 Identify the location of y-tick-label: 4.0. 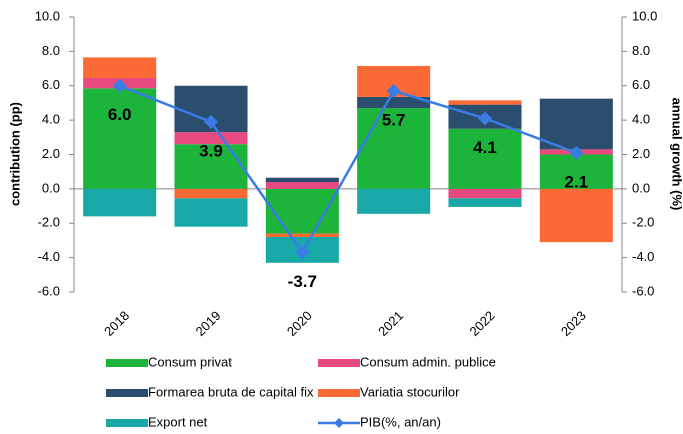
(51, 119).